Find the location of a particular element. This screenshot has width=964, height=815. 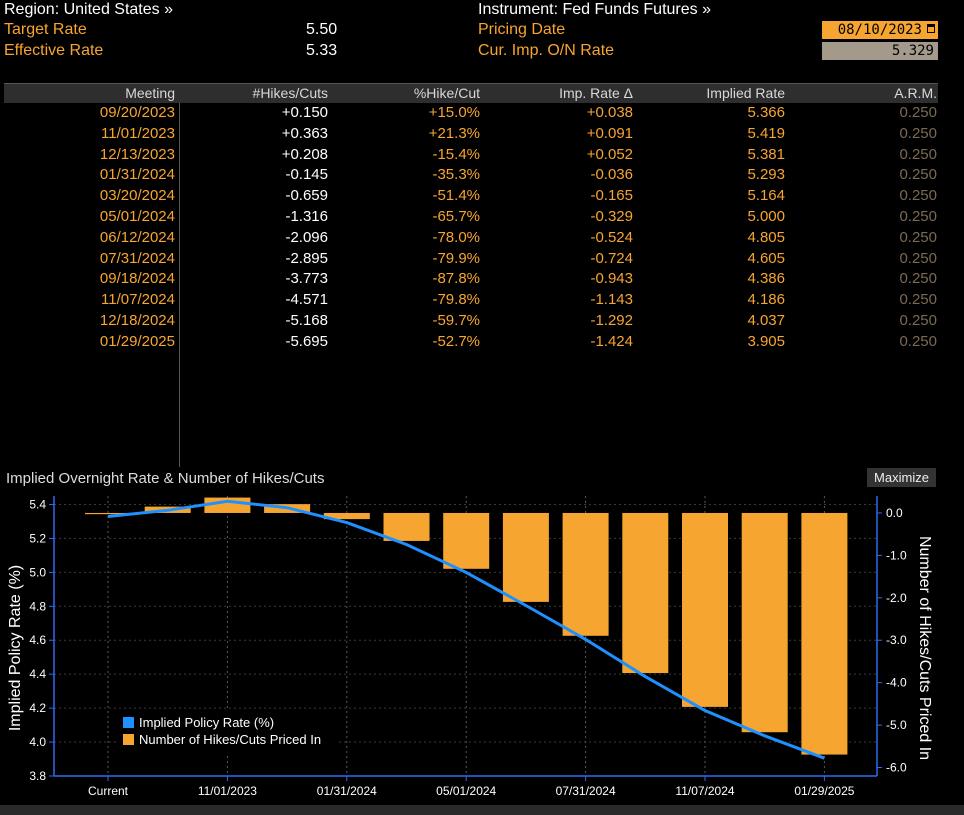

instrument-selector: Instrument: Fed Funds Futures » is located at coordinates (594, 9).